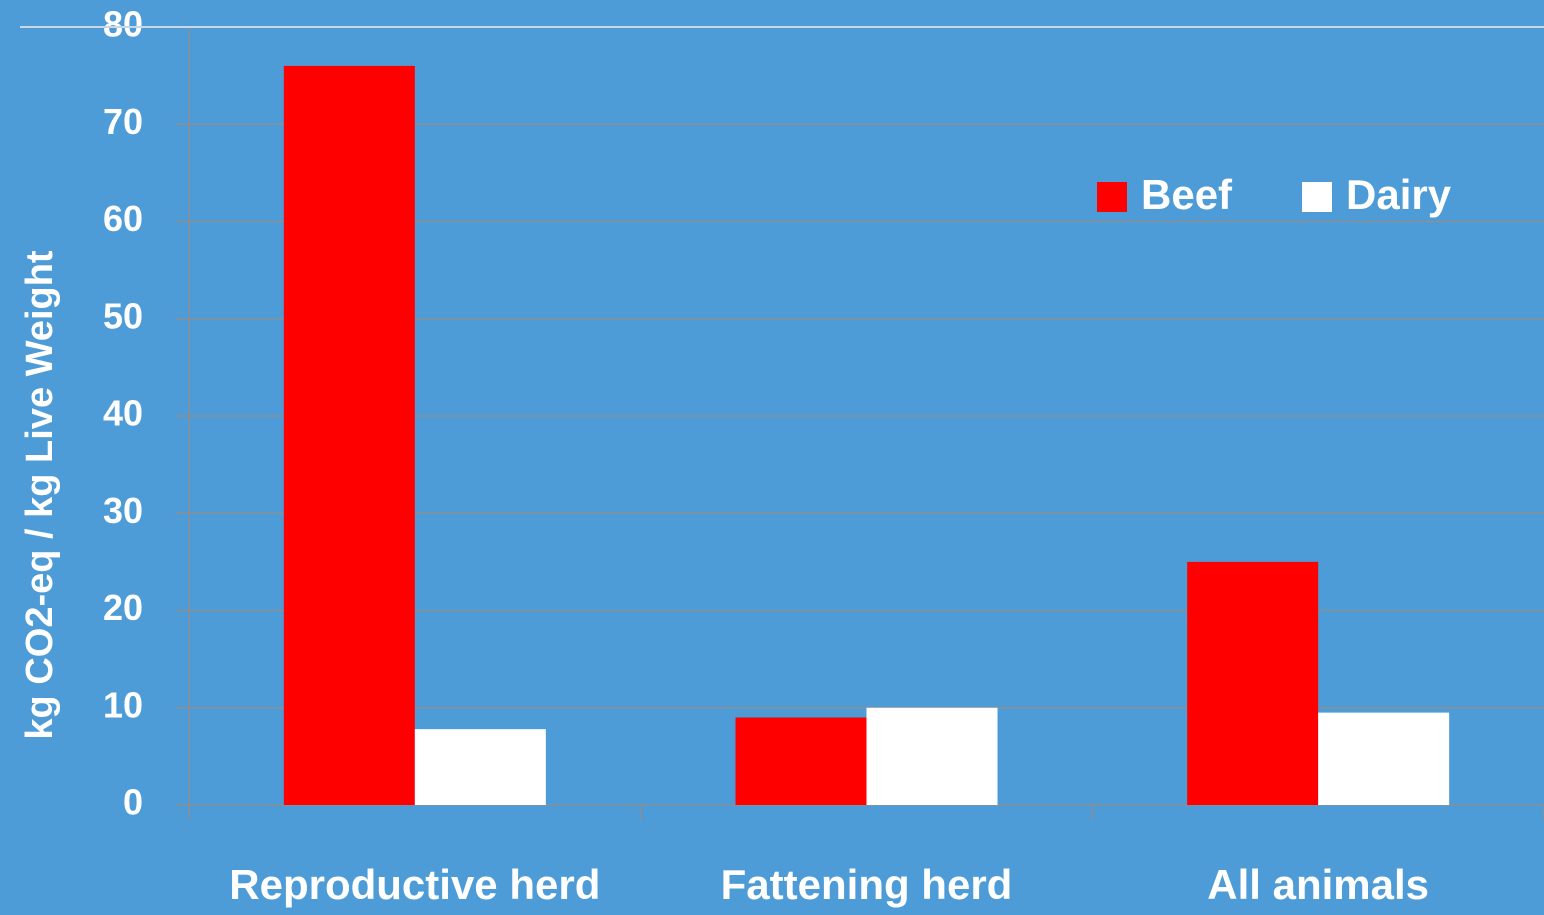  I want to click on y-tick-label: 10, so click(123, 704).